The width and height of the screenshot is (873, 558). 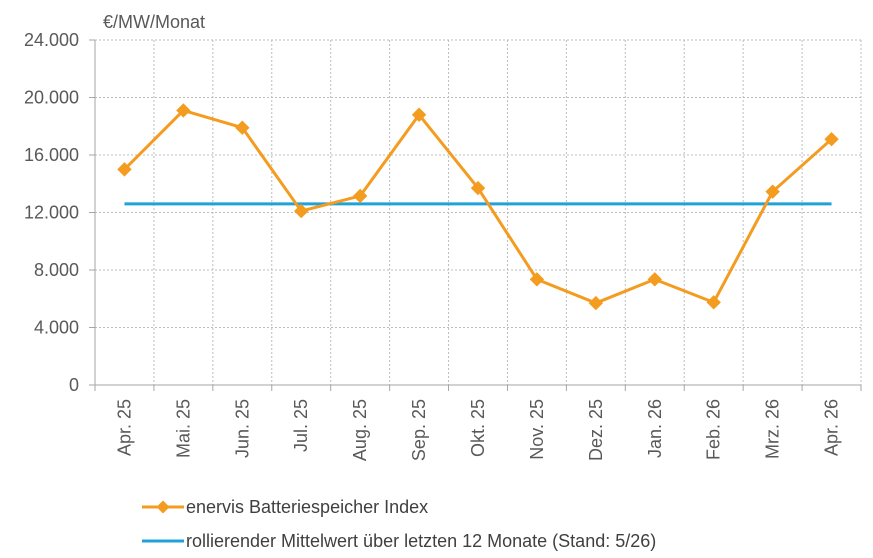 What do you see at coordinates (596, 430) in the screenshot?
I see `x-tick-label: Dez. 25` at bounding box center [596, 430].